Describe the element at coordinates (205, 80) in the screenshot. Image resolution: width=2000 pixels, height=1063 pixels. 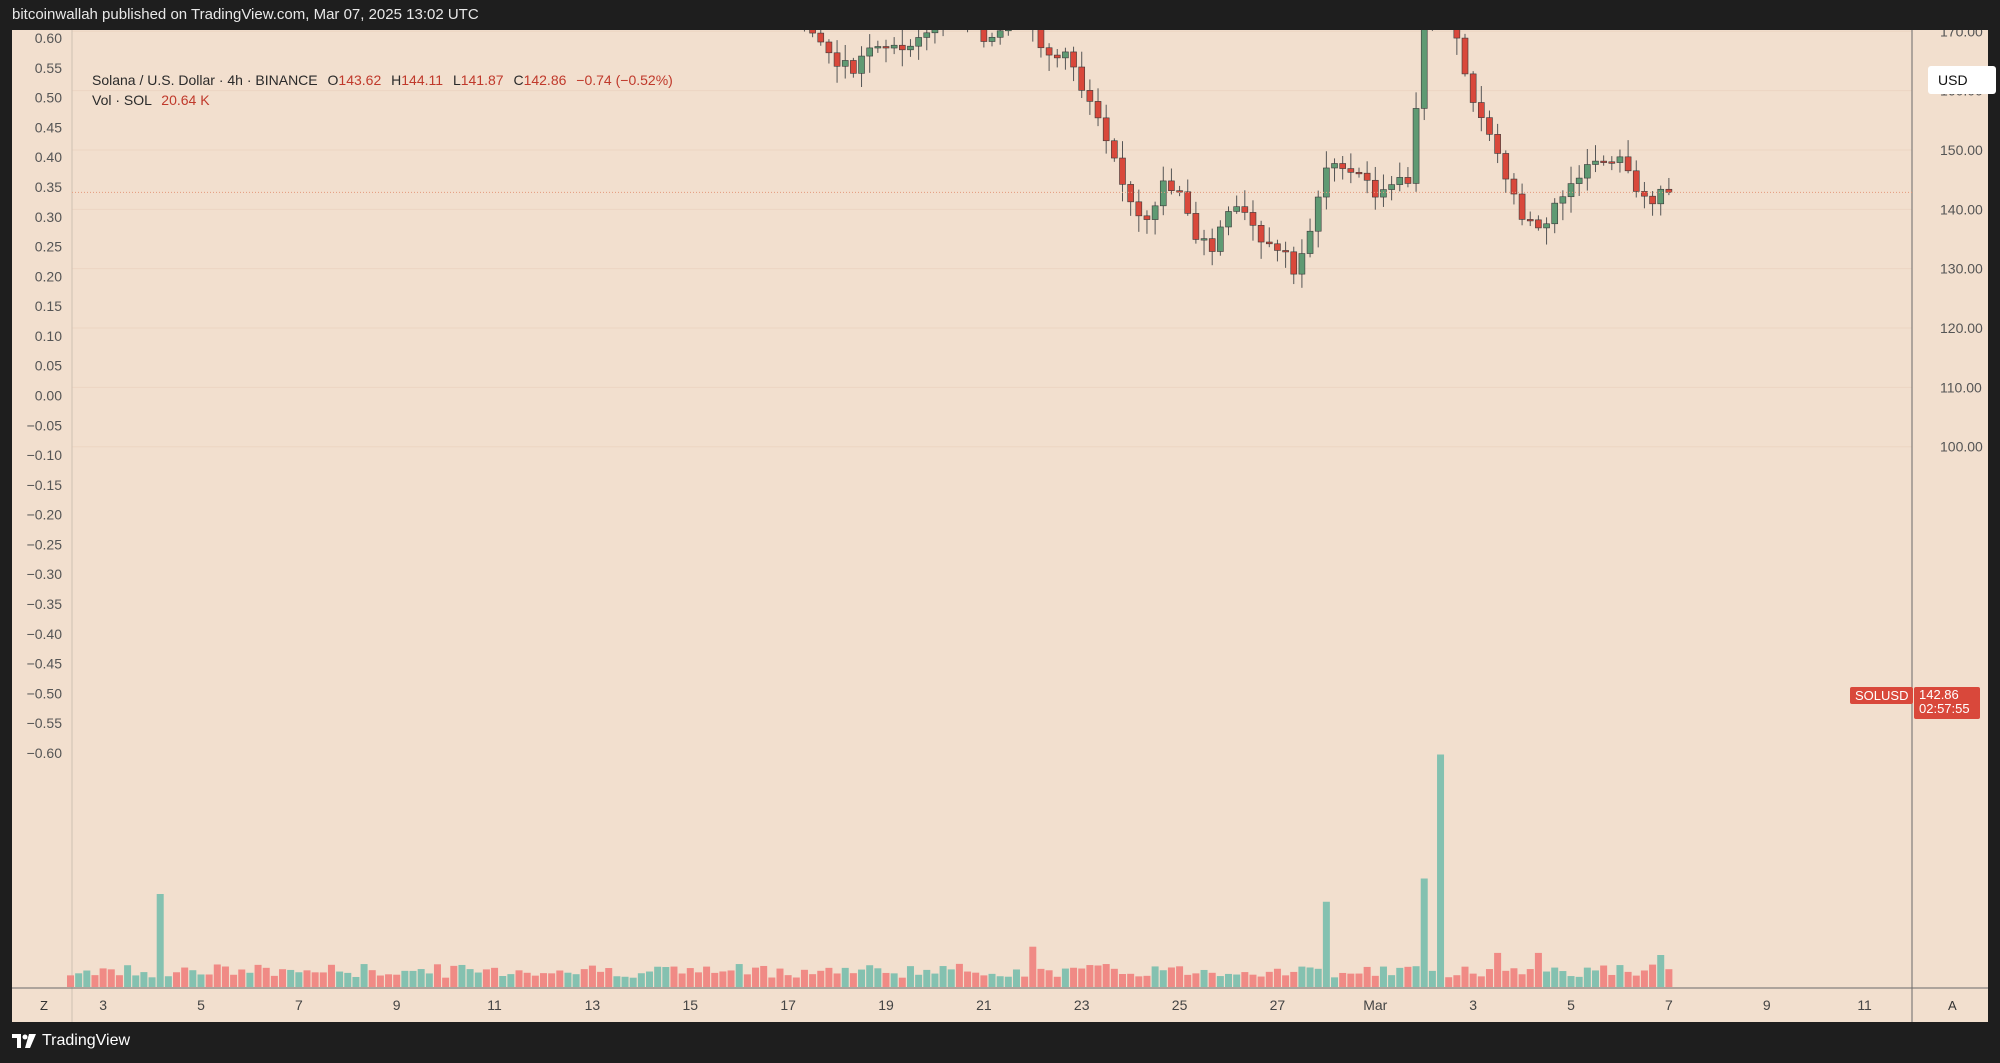
I see `symbol-label: Solana / U.S. Dollar · 4h · BINANCE` at that location.